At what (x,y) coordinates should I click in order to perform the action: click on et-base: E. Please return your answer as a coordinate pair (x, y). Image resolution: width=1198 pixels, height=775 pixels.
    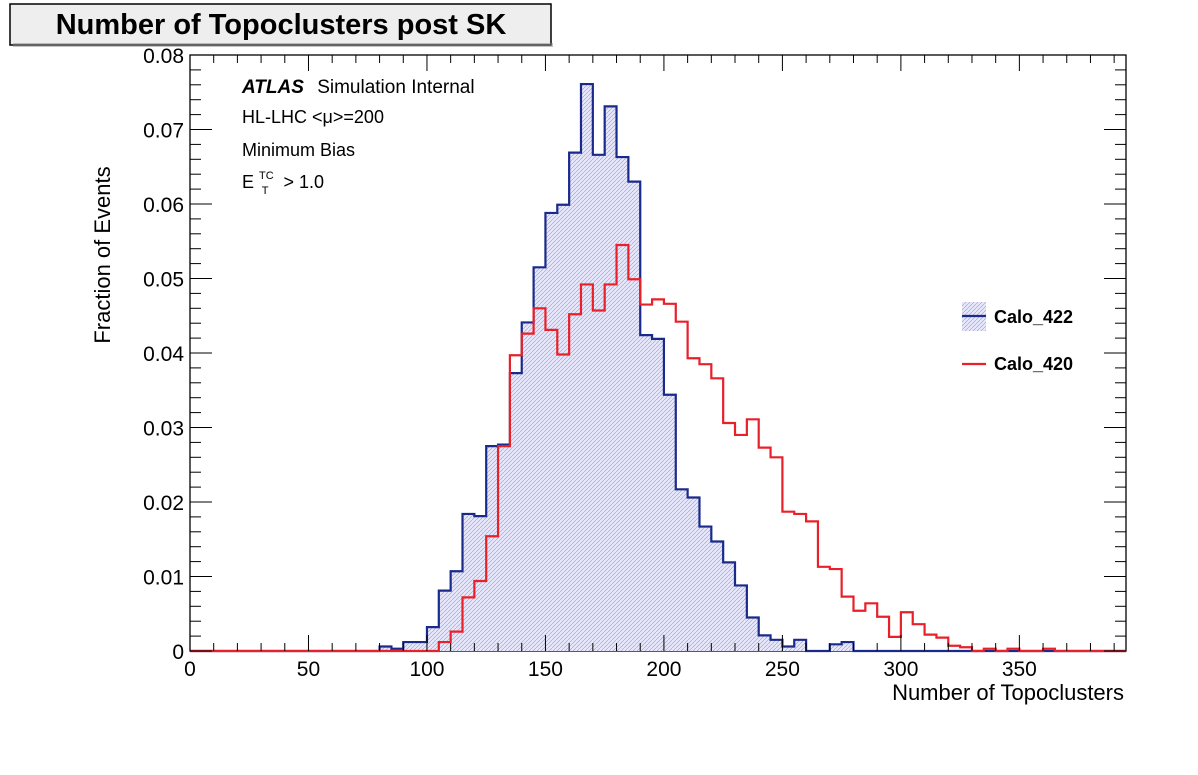
    Looking at the image, I should click on (248, 182).